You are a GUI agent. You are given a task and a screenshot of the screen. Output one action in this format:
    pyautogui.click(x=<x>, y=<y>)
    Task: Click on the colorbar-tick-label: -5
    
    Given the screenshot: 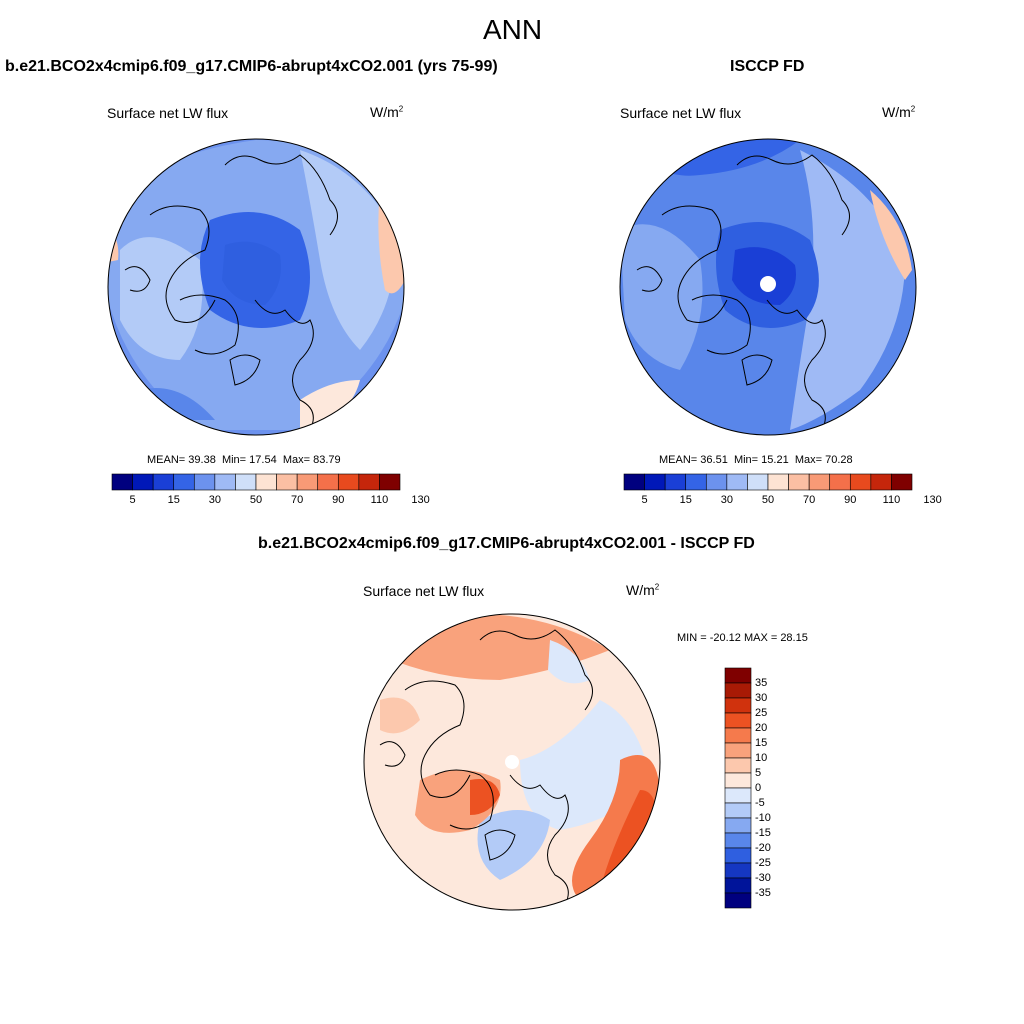 What is the action you would take?
    pyautogui.click(x=760, y=803)
    